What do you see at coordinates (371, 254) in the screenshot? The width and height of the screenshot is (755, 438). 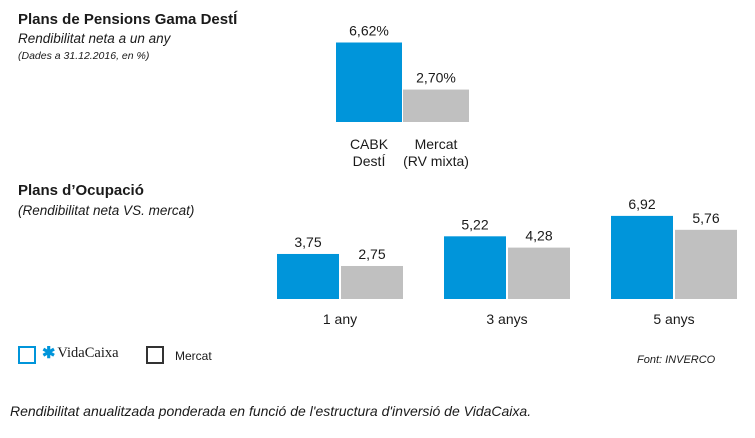 I see `chart2-data-label-0-1: 2,75` at bounding box center [371, 254].